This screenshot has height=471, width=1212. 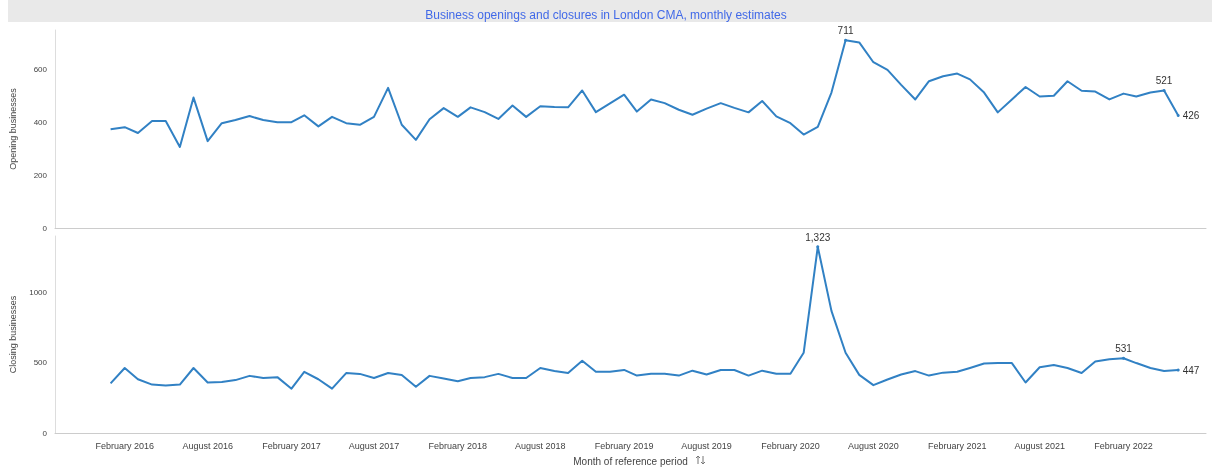 What do you see at coordinates (818, 237) in the screenshot?
I see `data-label: 1,323` at bounding box center [818, 237].